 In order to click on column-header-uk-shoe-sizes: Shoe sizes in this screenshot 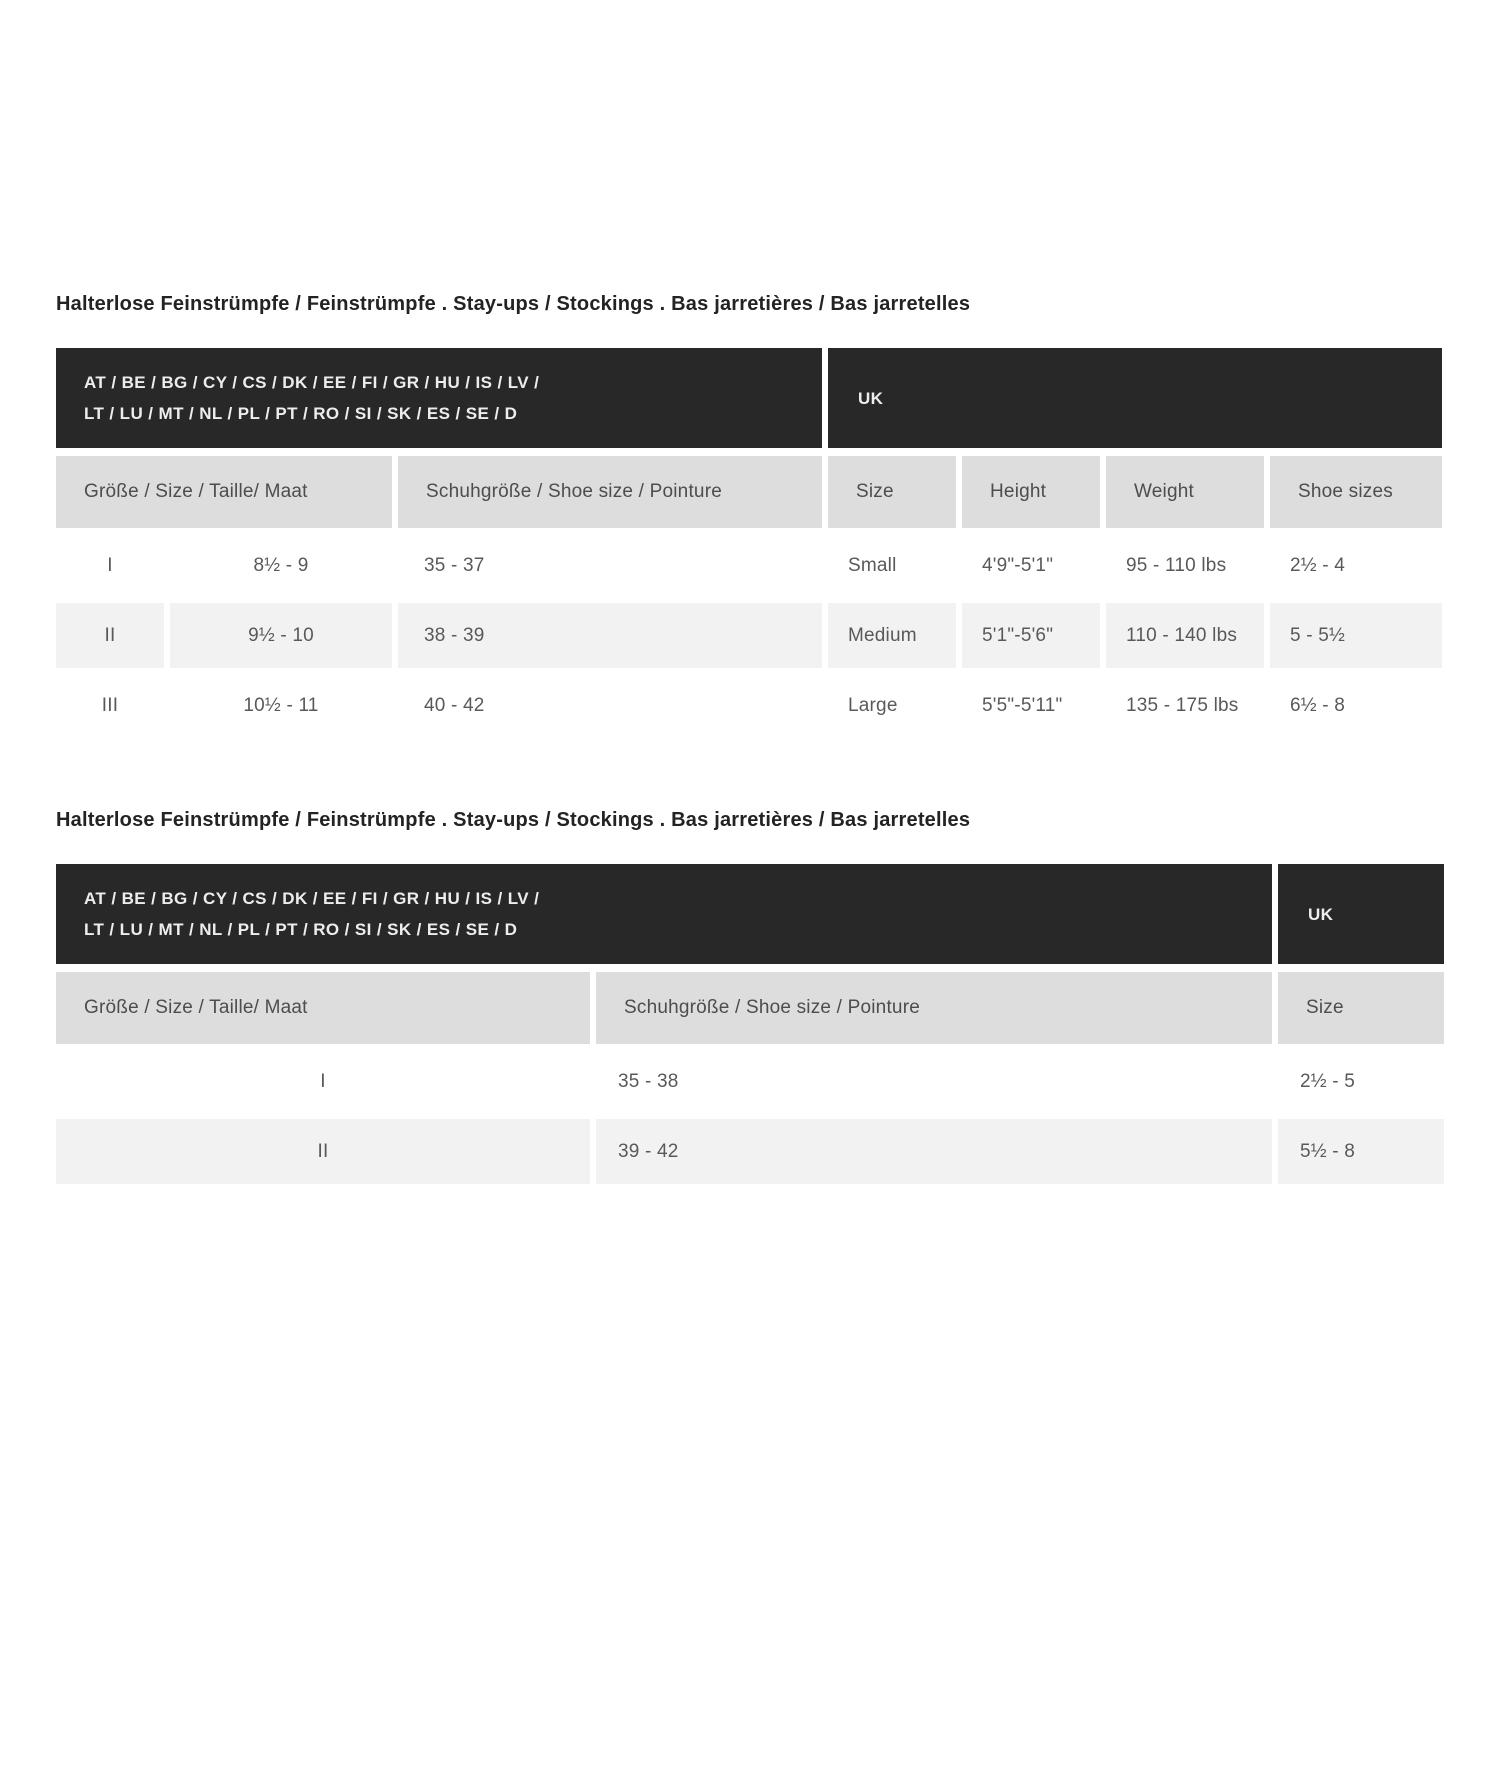, I will do `click(1356, 492)`.